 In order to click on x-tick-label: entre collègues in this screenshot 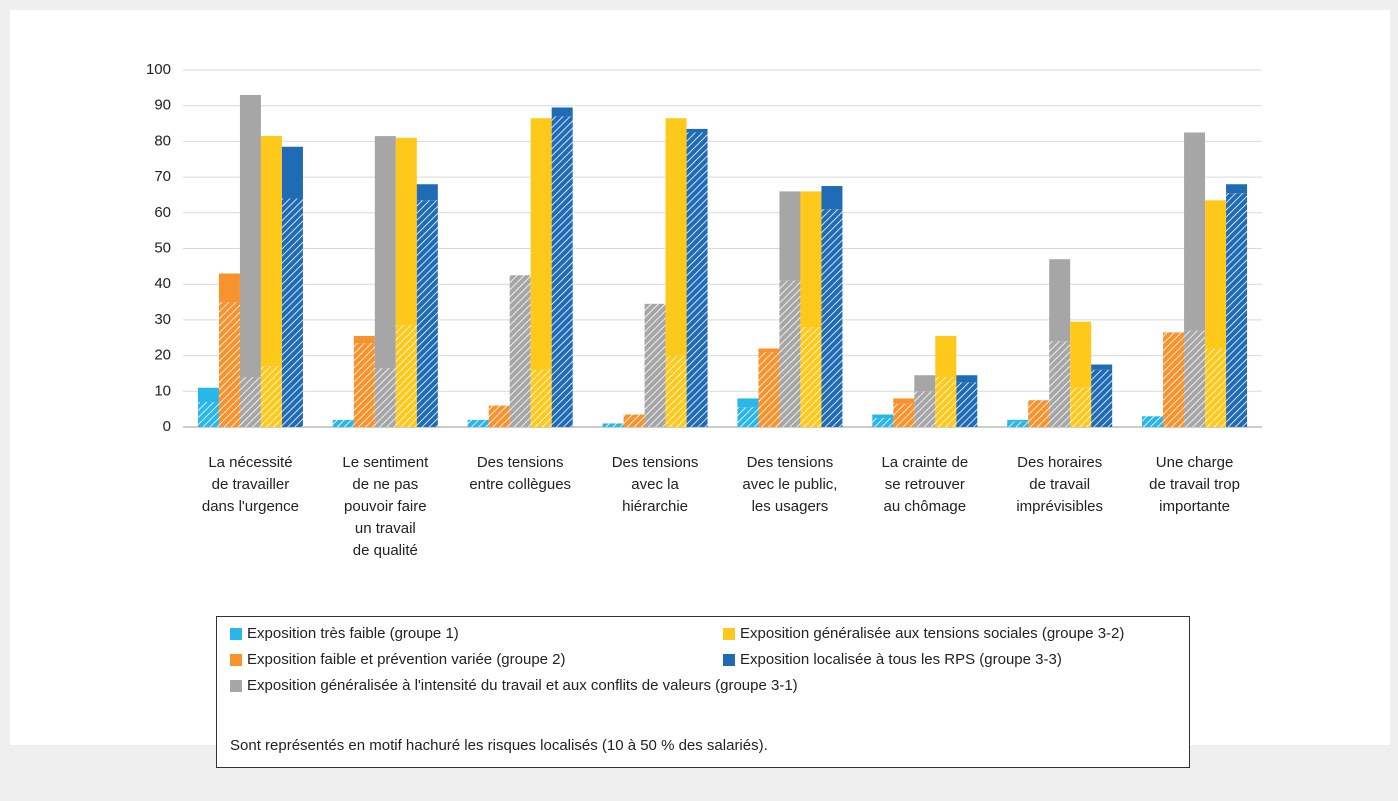, I will do `click(520, 484)`.